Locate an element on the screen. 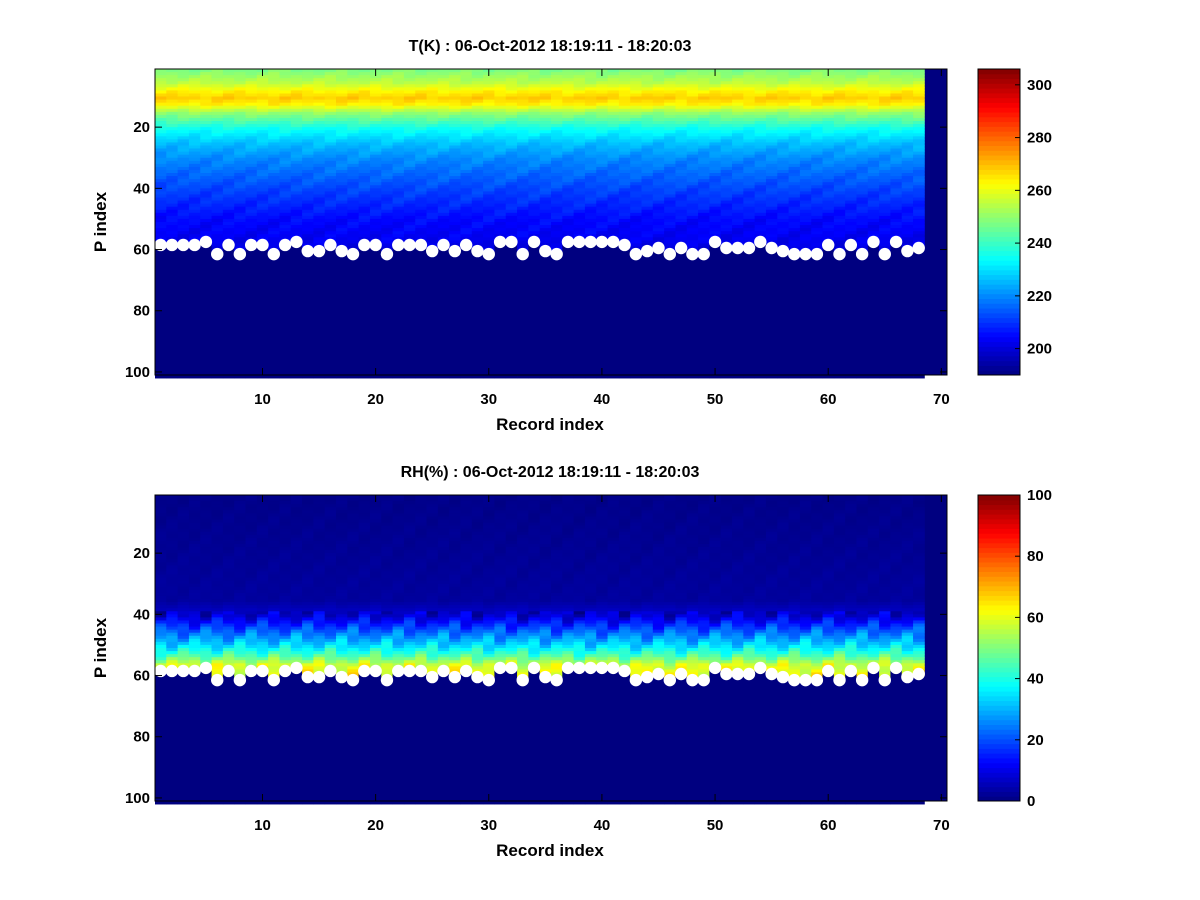 The height and width of the screenshot is (900, 1200). heatmap-column is located at coordinates (183, 224).